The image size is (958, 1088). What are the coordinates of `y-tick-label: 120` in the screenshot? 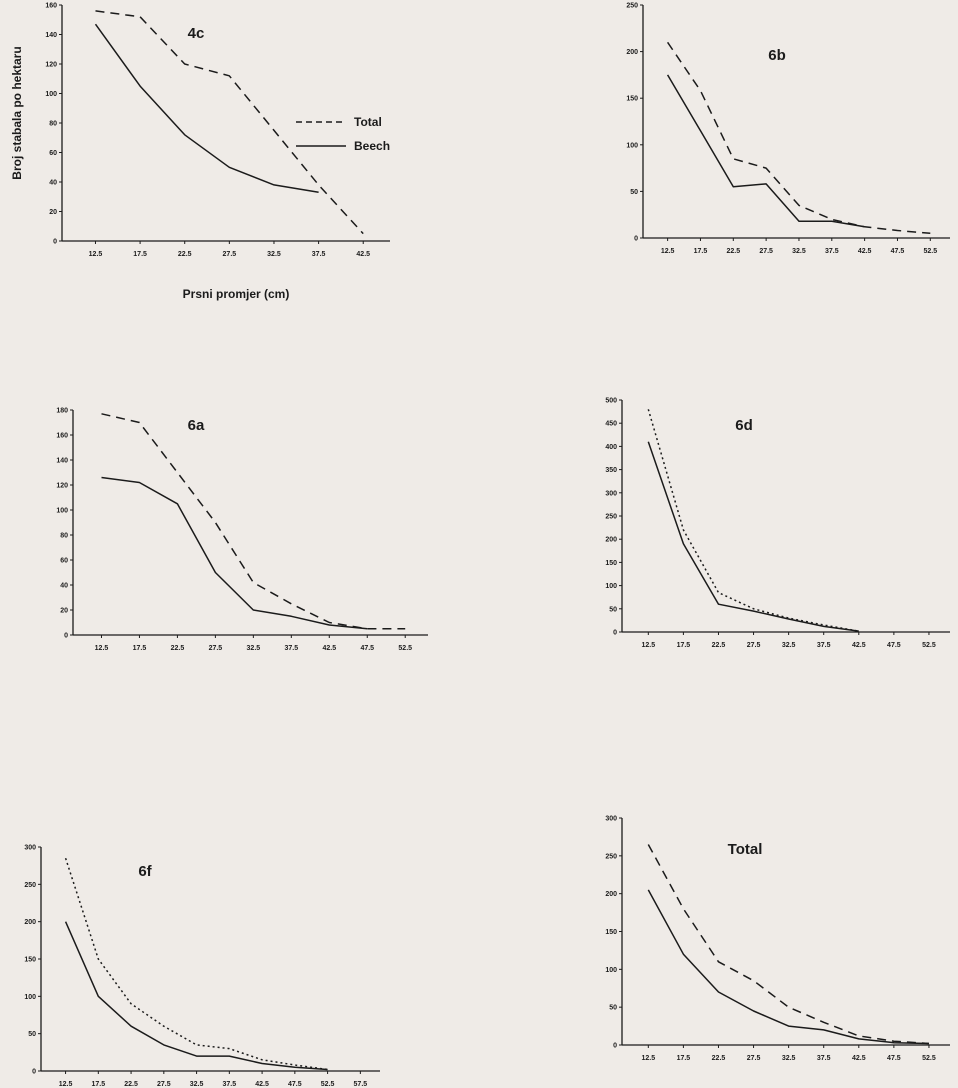 It's located at (51, 65).